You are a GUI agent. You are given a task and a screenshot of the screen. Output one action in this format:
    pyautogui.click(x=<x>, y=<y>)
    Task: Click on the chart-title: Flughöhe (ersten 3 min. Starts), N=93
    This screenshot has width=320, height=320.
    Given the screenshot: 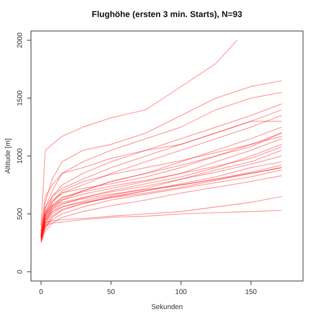 What is the action you would take?
    pyautogui.click(x=167, y=14)
    